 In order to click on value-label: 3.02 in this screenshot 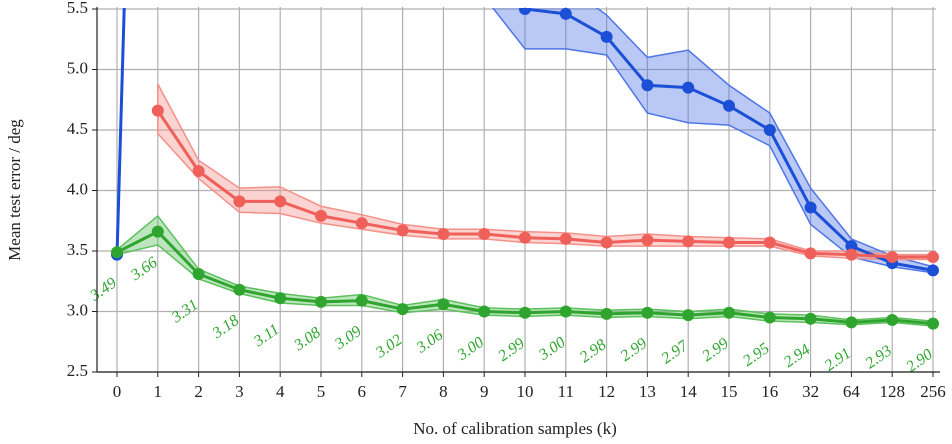, I will do `click(389, 346)`.